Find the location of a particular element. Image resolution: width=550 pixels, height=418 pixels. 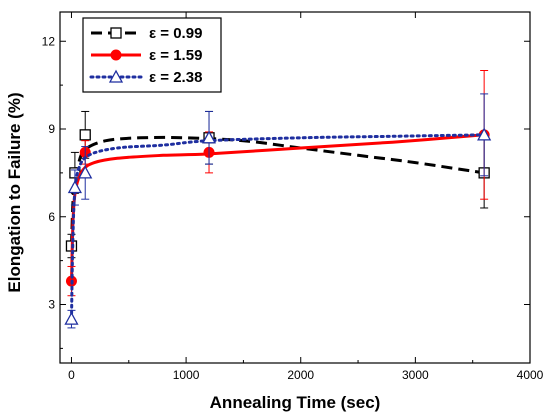

legend: ε = 0.99 ε = 1.59 ε = 2.38 is located at coordinates (152, 55).